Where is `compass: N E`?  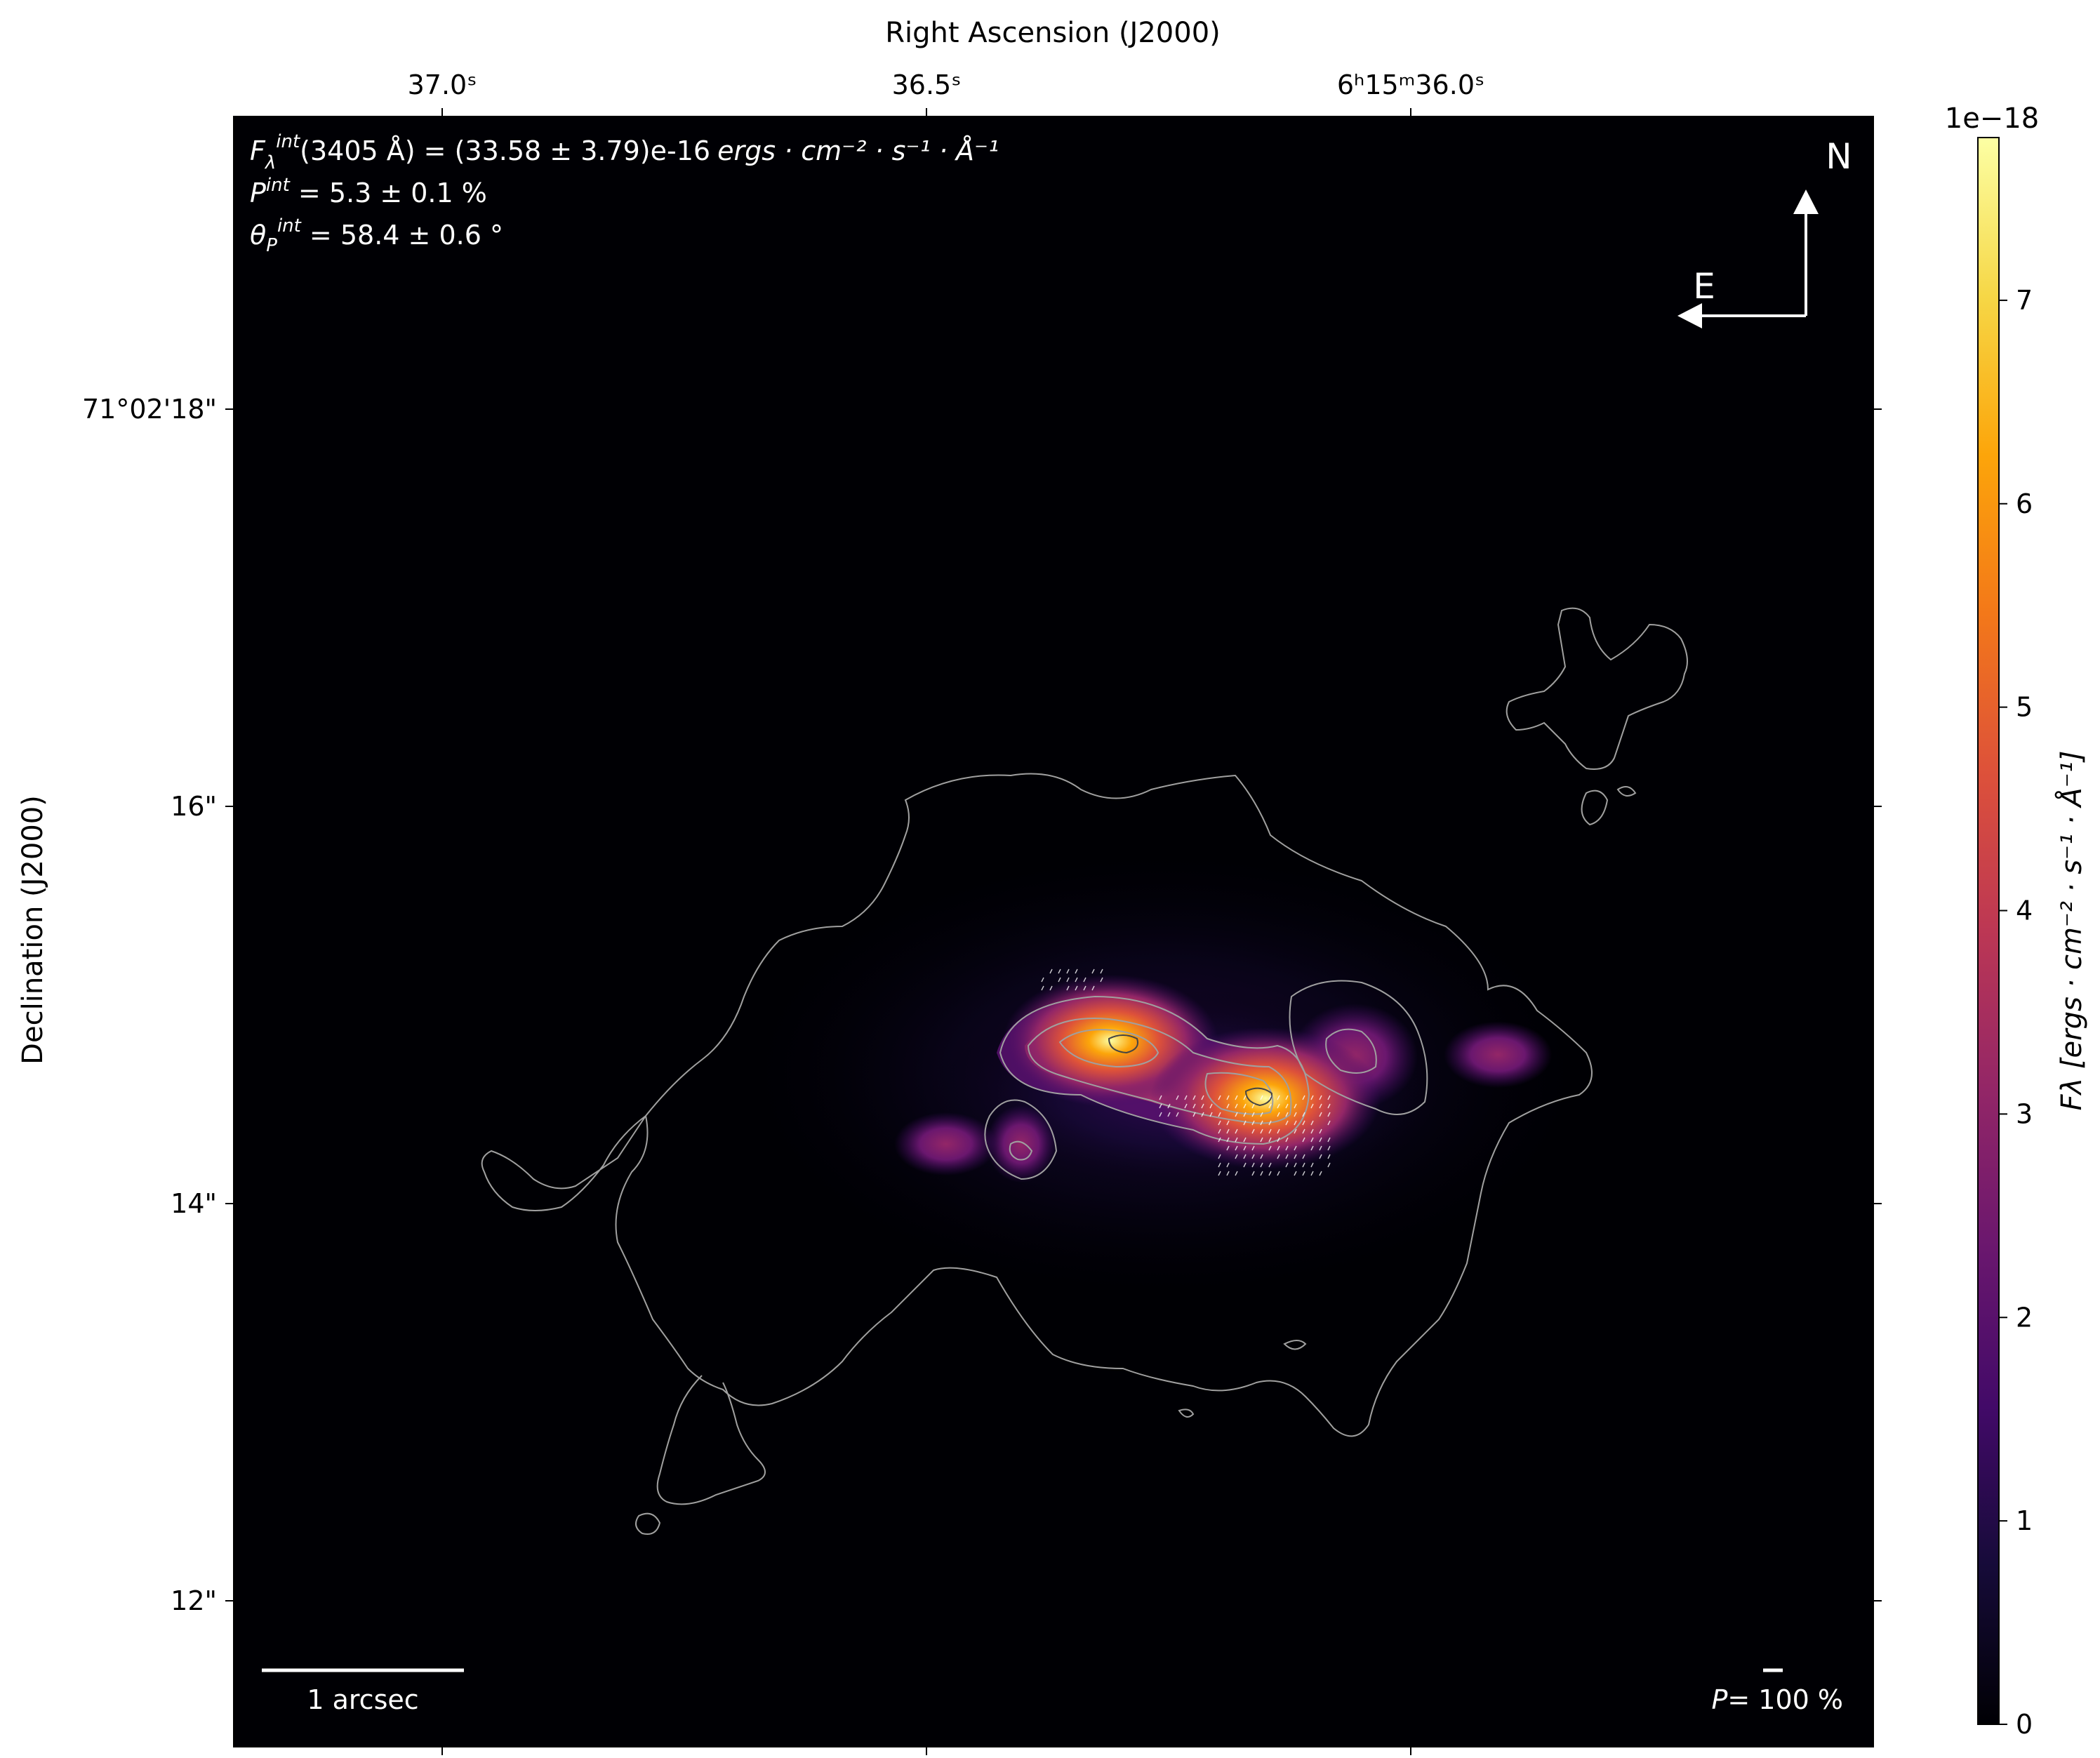
compass: N E is located at coordinates (1764, 232).